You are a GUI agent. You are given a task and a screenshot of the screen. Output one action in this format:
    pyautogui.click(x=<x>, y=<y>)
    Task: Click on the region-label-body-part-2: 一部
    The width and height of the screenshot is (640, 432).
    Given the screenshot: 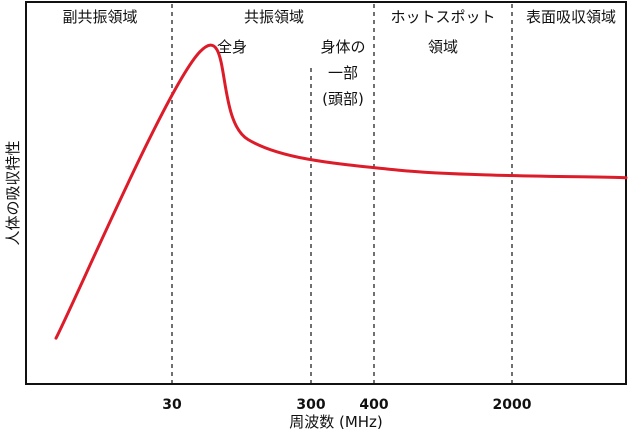 What is the action you would take?
    pyautogui.click(x=343, y=73)
    